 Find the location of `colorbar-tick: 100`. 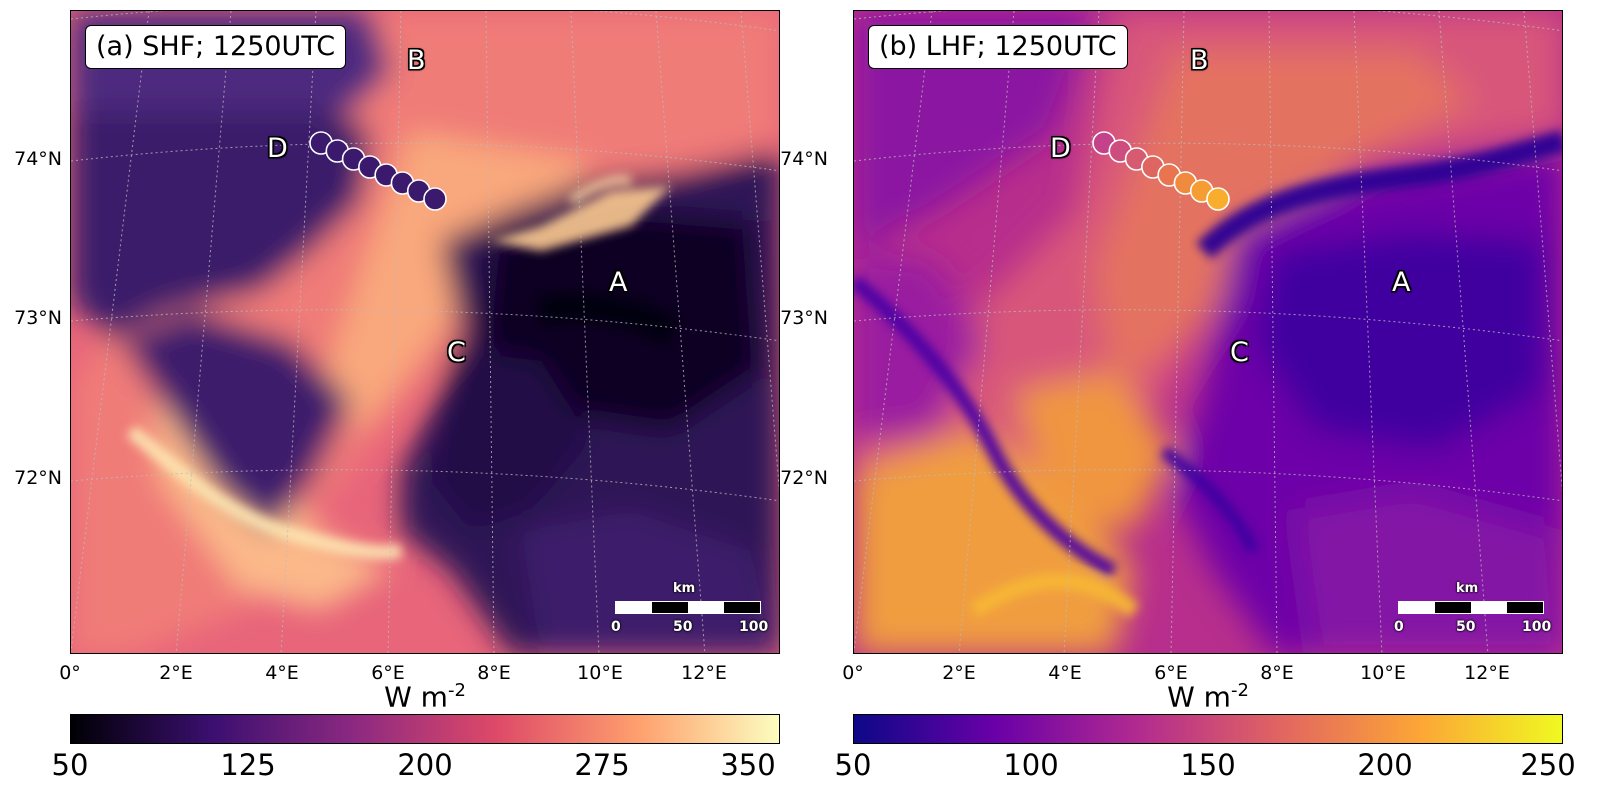

colorbar-tick: 100 is located at coordinates (1031, 765).